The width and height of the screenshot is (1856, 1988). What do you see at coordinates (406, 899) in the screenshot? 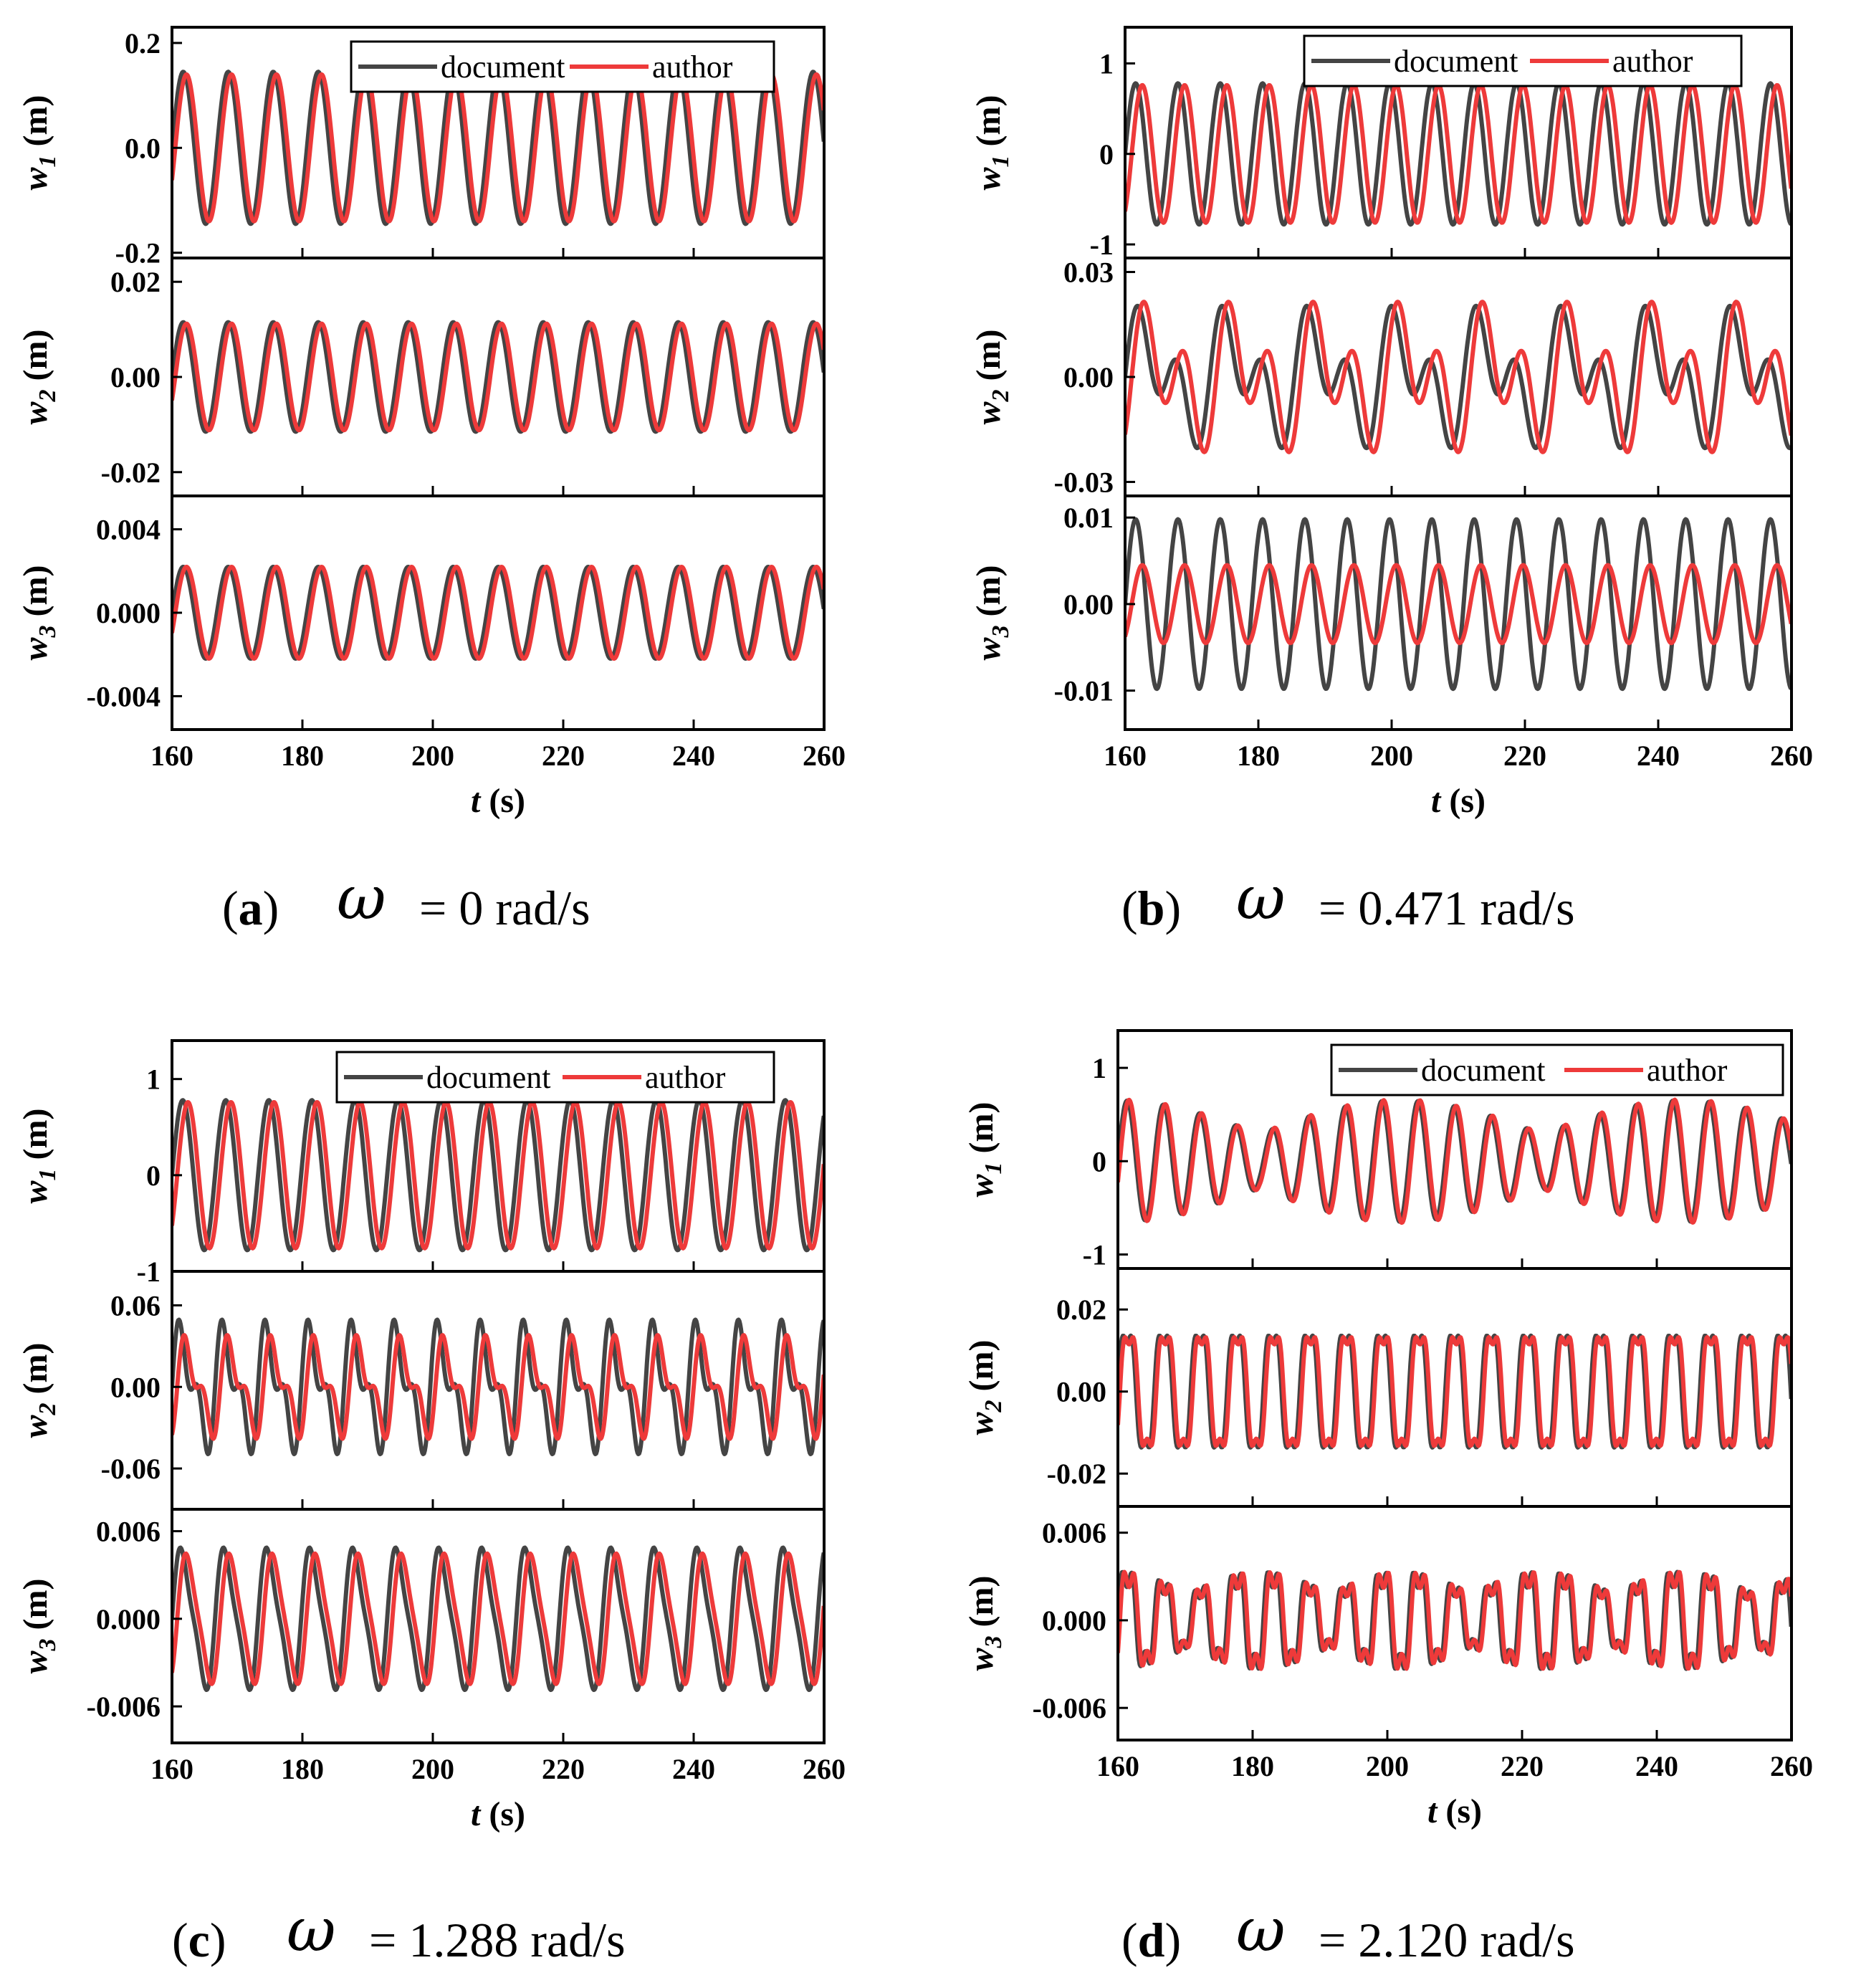
I see `caption: (a) ω = 0 rad/s` at bounding box center [406, 899].